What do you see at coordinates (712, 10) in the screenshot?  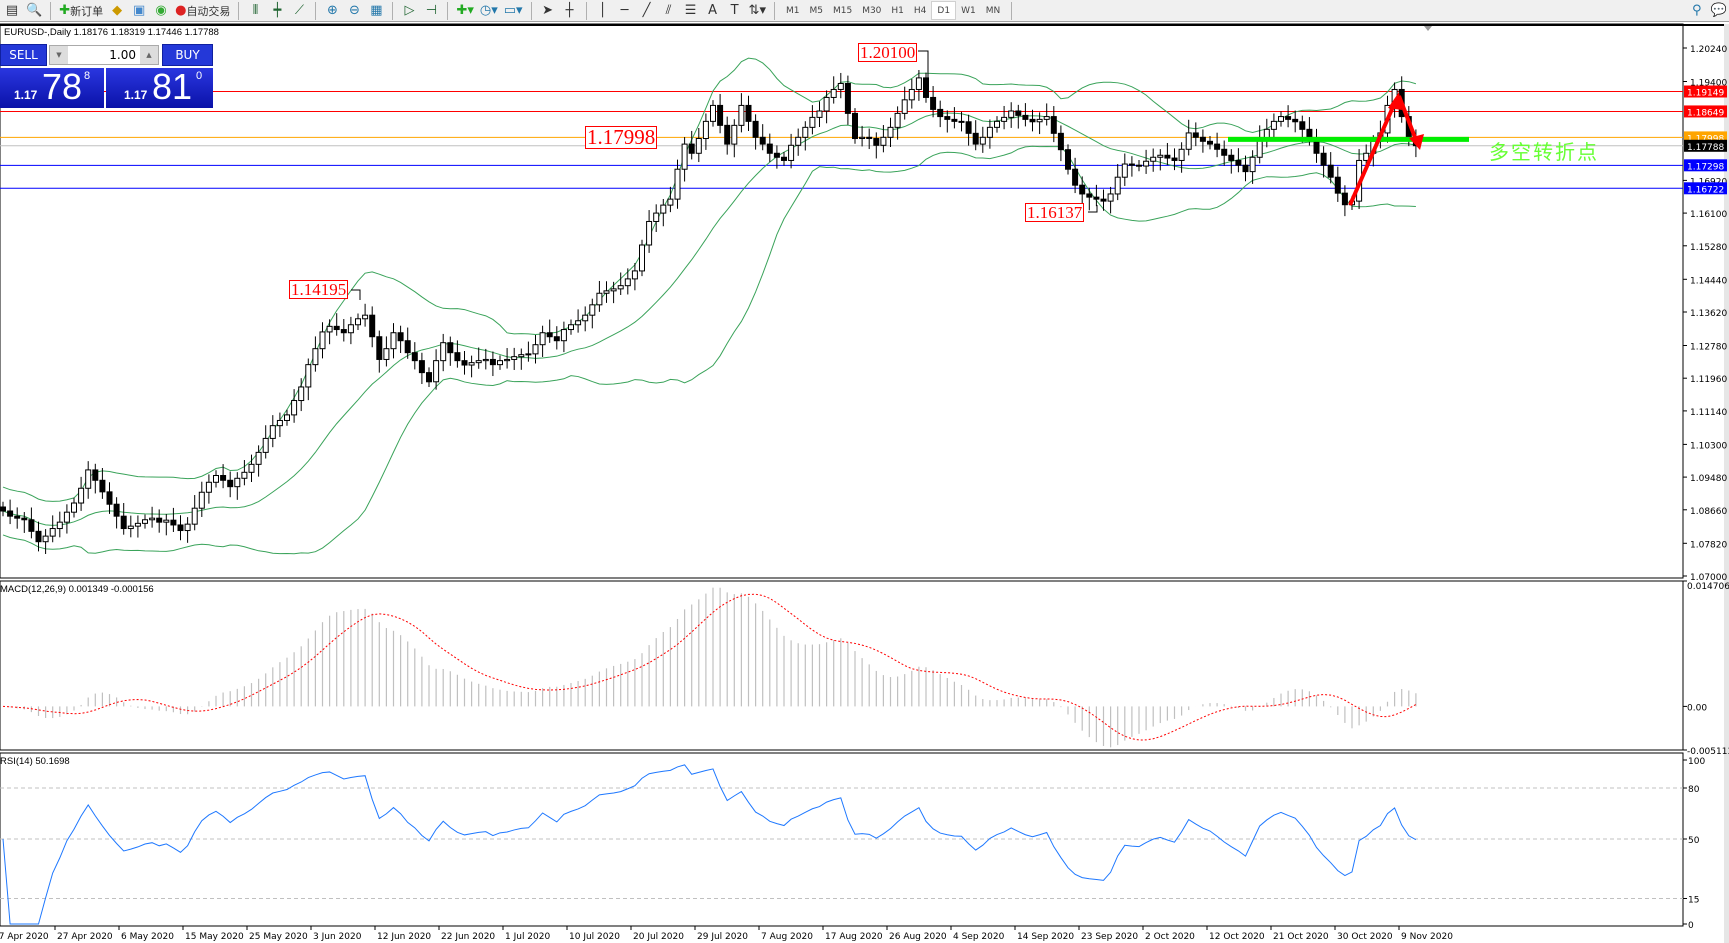 I see `text-icon: A` at bounding box center [712, 10].